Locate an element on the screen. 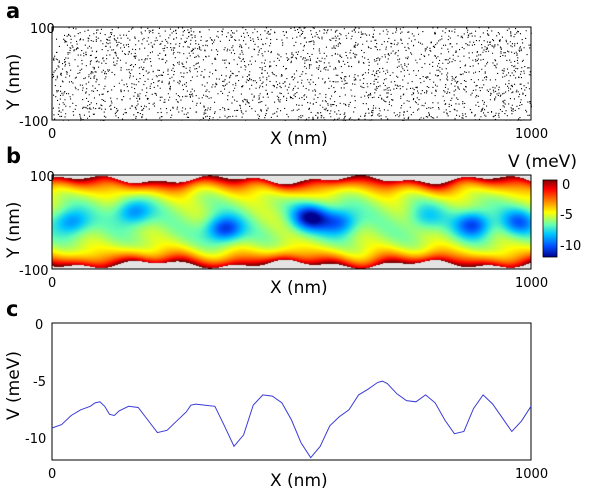 Image resolution: width=598 pixels, height=495 pixels. colorbar-tick-minus10: -10 is located at coordinates (570, 246).